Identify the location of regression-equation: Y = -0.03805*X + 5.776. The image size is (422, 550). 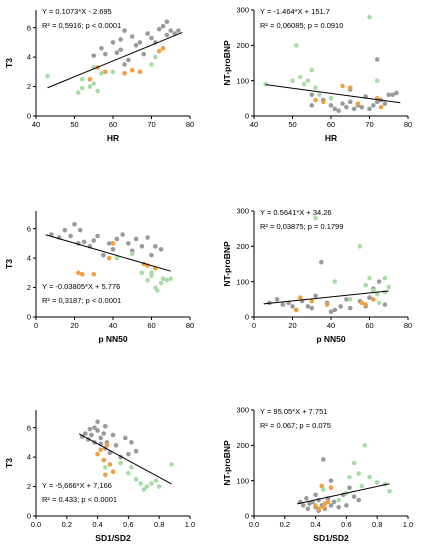
(81, 286).